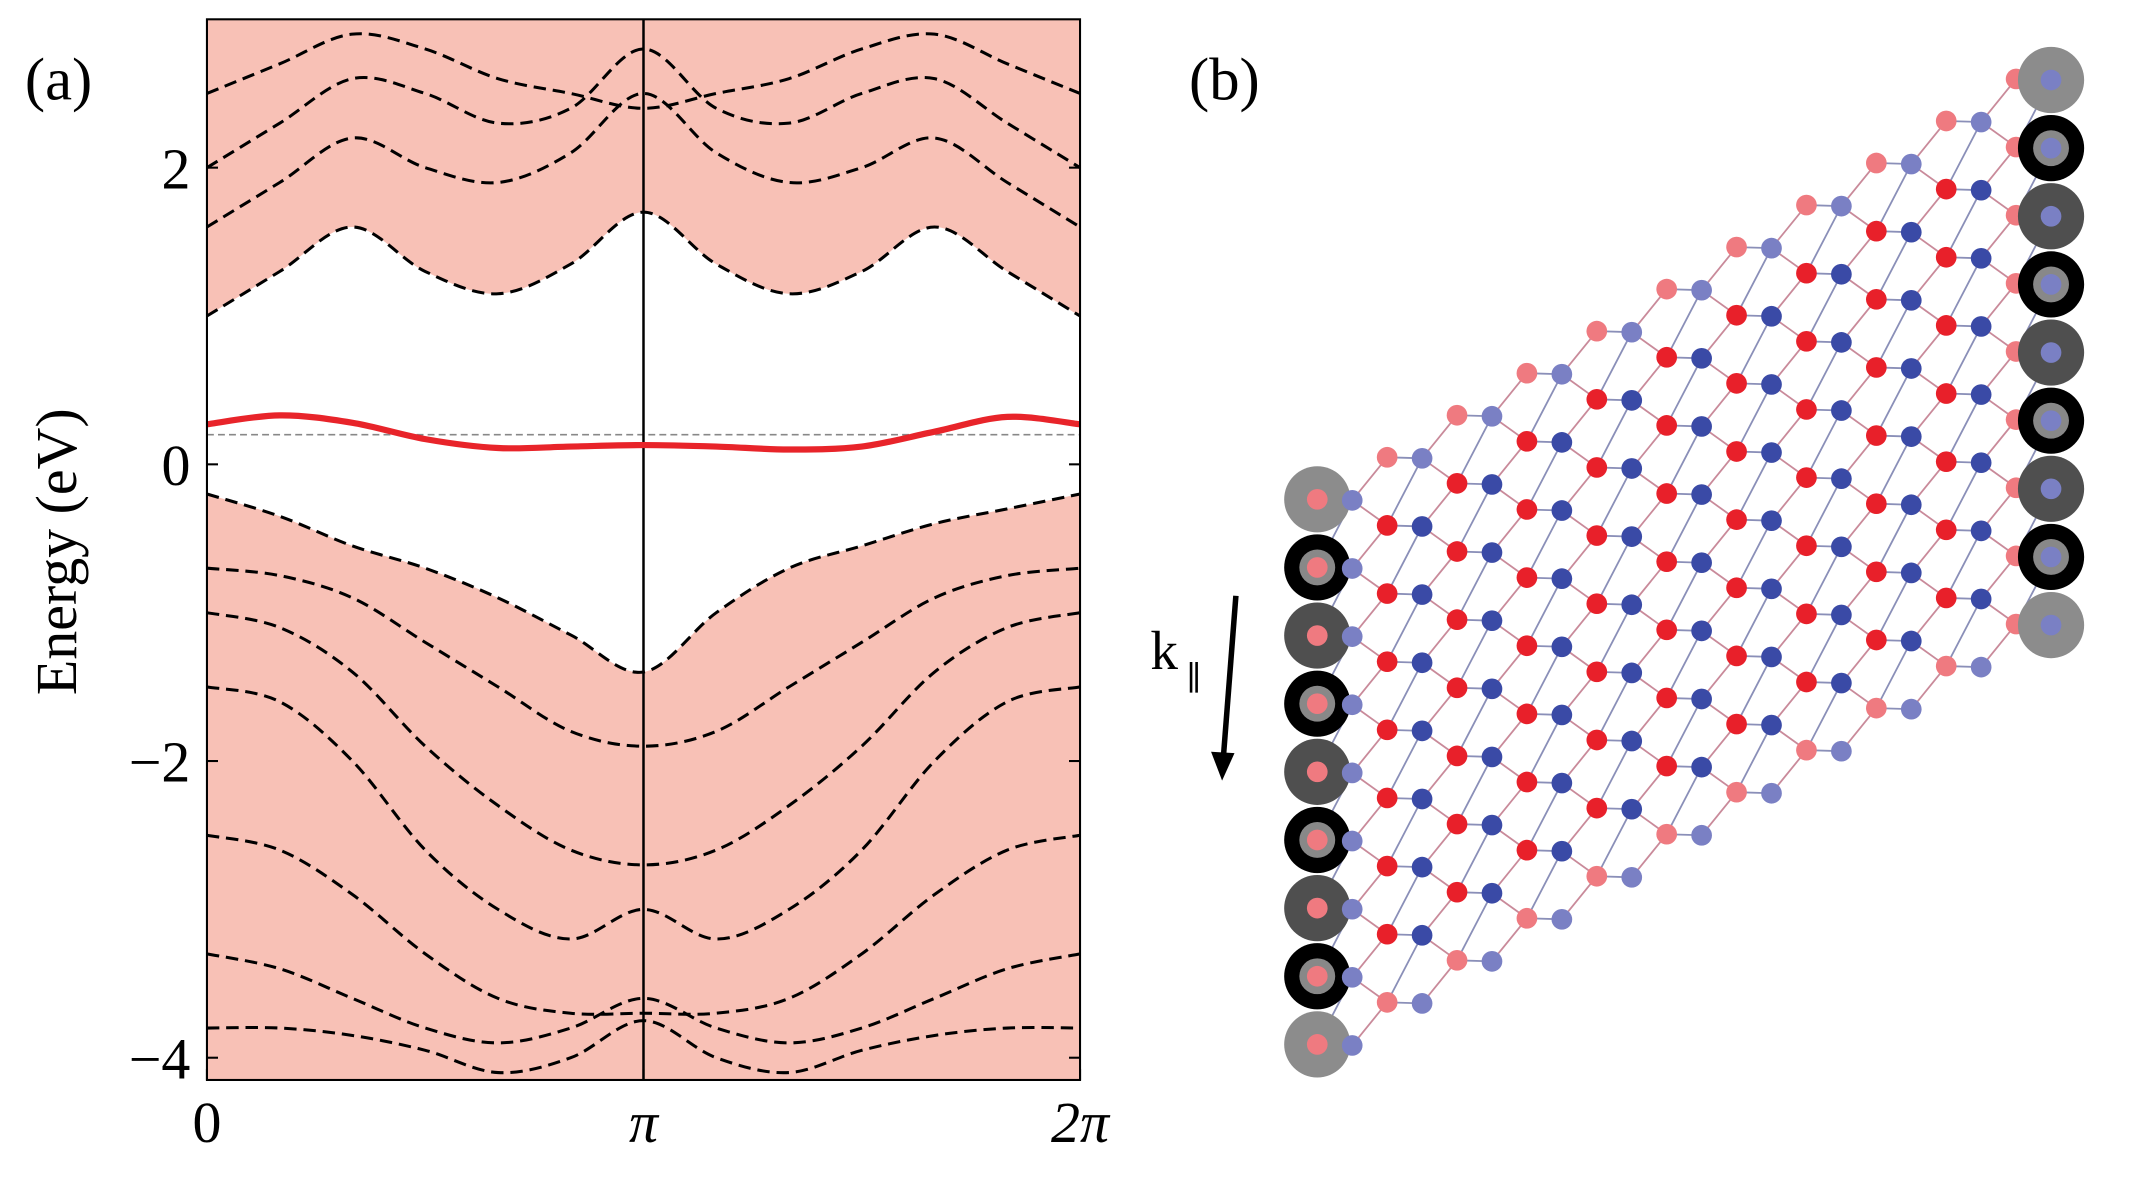  Describe the element at coordinates (56, 551) in the screenshot. I see `y-axis-label: Energy (eV)` at that location.